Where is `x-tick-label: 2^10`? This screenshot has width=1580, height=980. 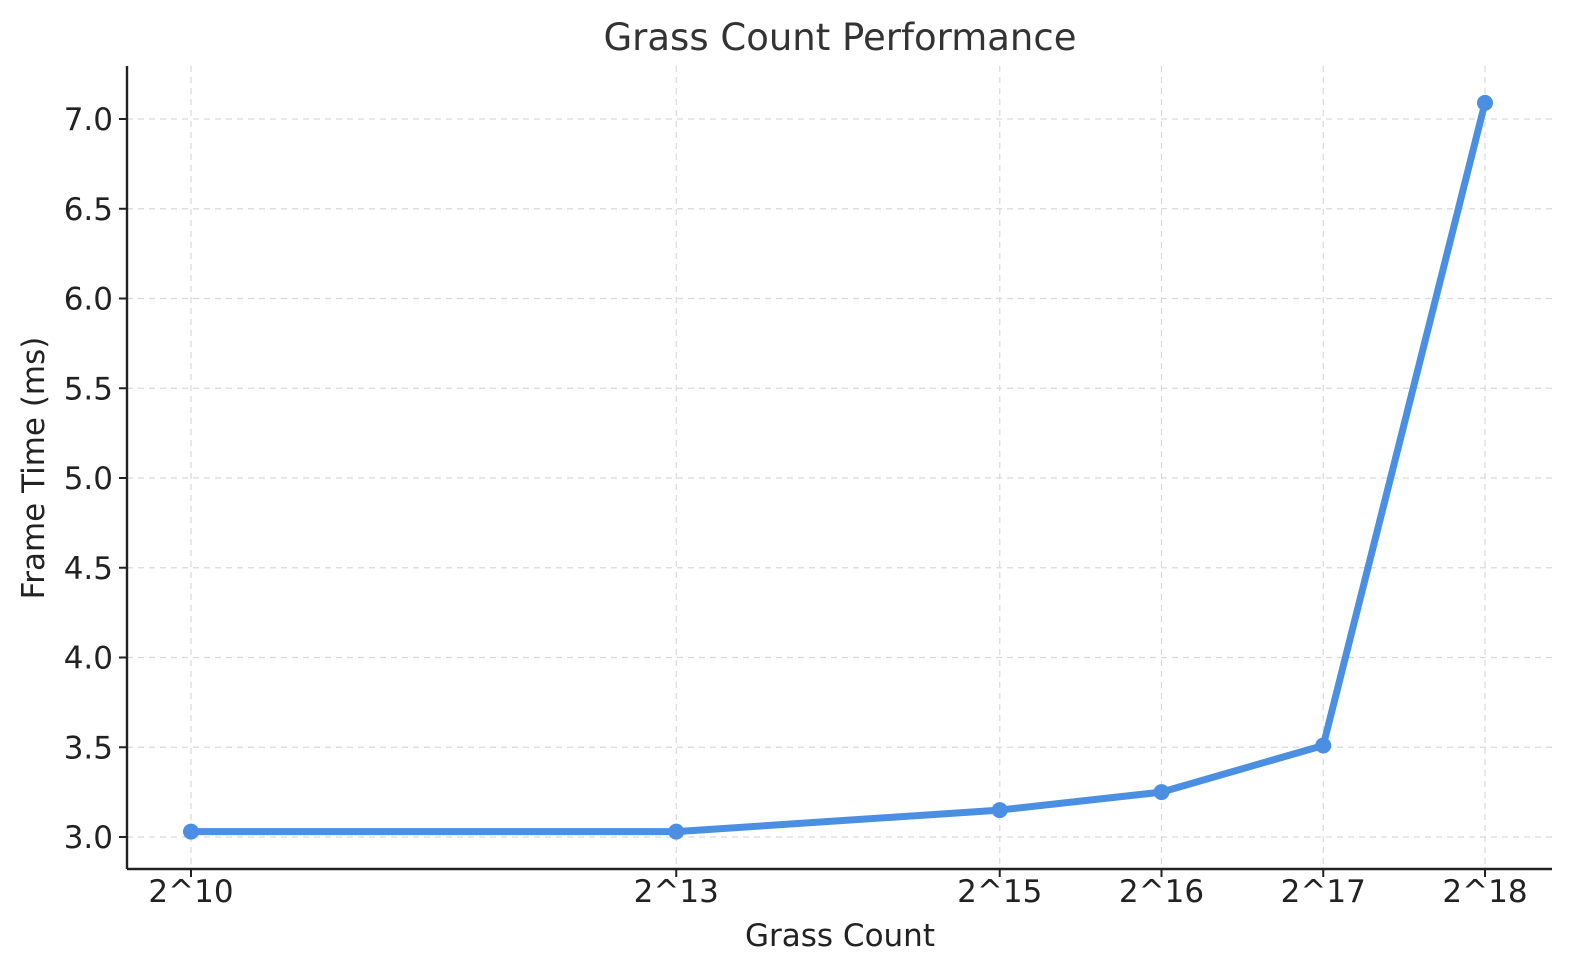 x-tick-label: 2^10 is located at coordinates (190, 892).